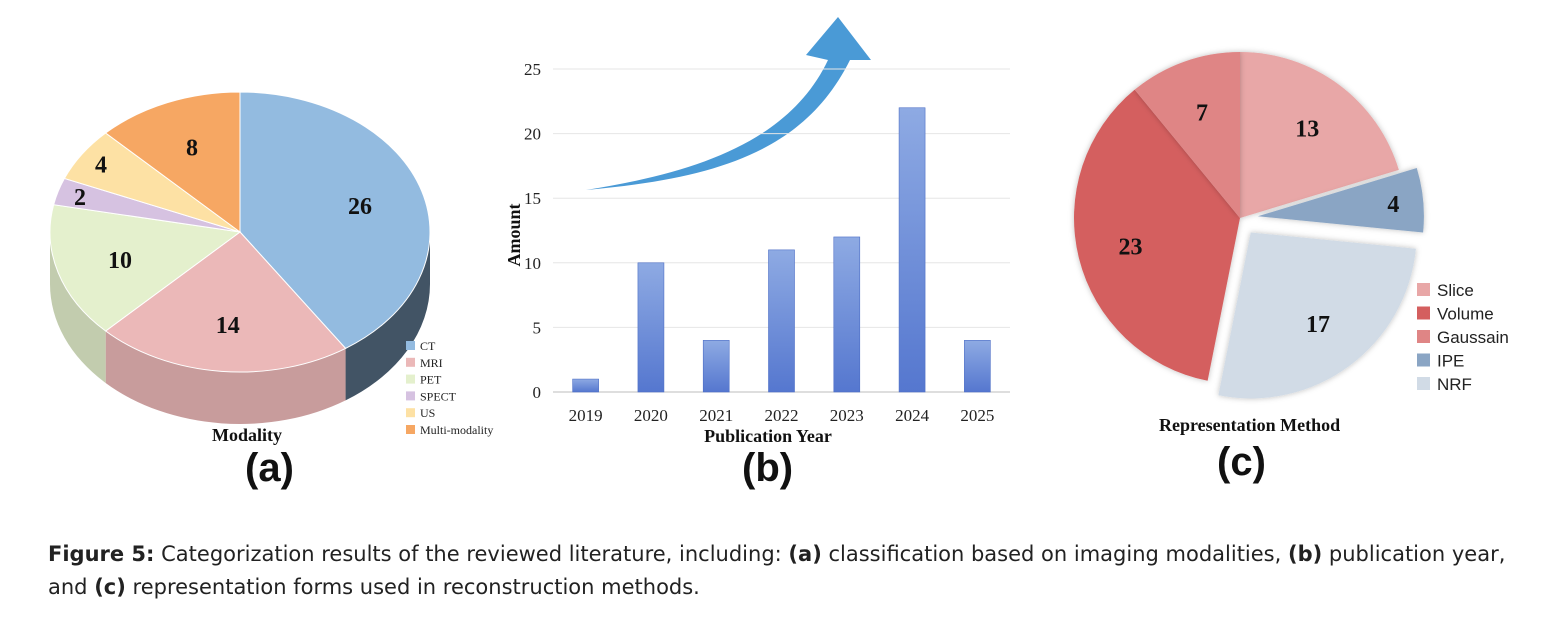 This screenshot has width=1568, height=633. I want to click on legend-label-gaussain: Gaussain, so click(1473, 337).